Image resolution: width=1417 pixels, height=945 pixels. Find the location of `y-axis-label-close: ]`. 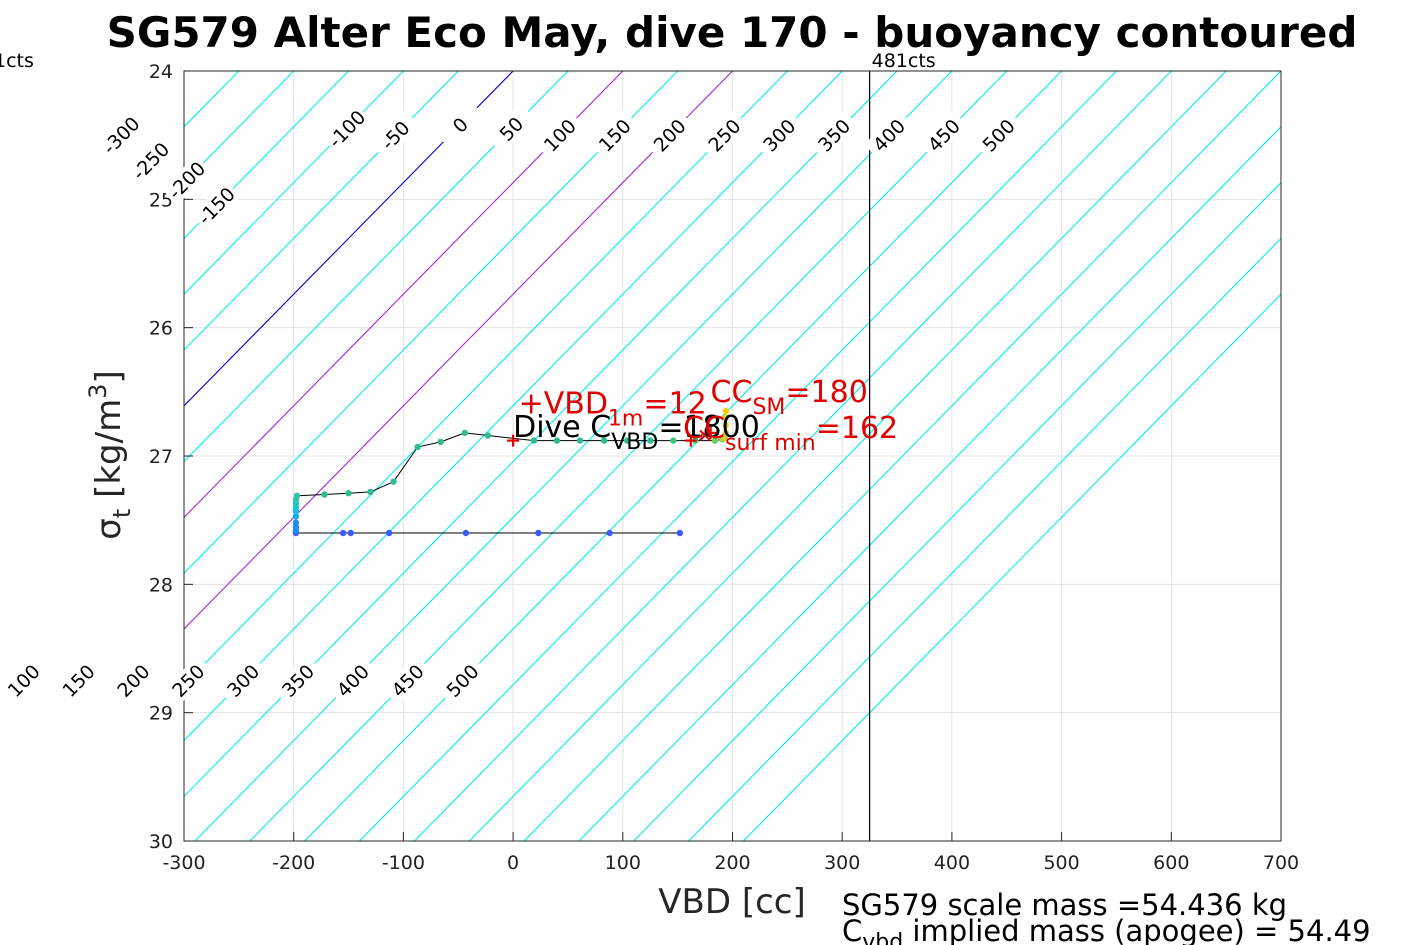

y-axis-label-close: ] is located at coordinates (109, 376).